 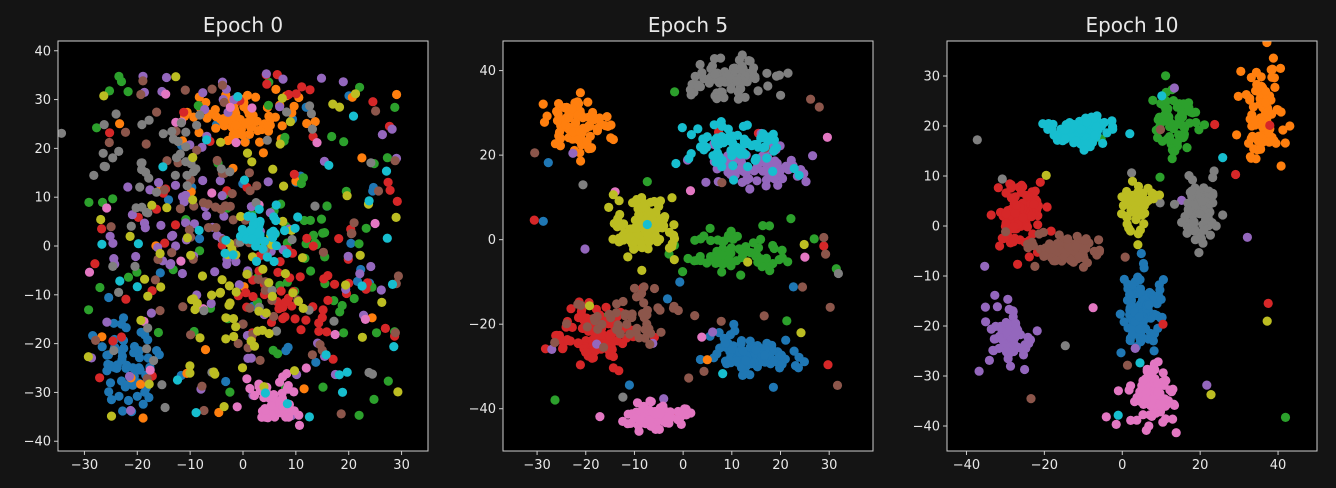 What do you see at coordinates (683, 465) in the screenshot?
I see `x-tick-label: 0` at bounding box center [683, 465].